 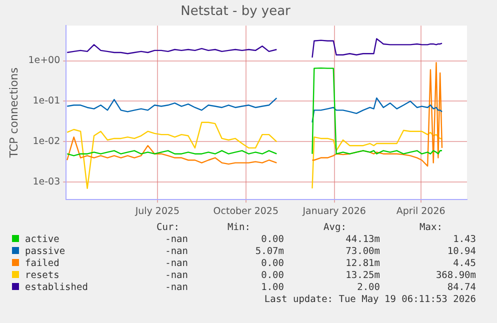 I want to click on text: 5.07m, so click(x=269, y=252).